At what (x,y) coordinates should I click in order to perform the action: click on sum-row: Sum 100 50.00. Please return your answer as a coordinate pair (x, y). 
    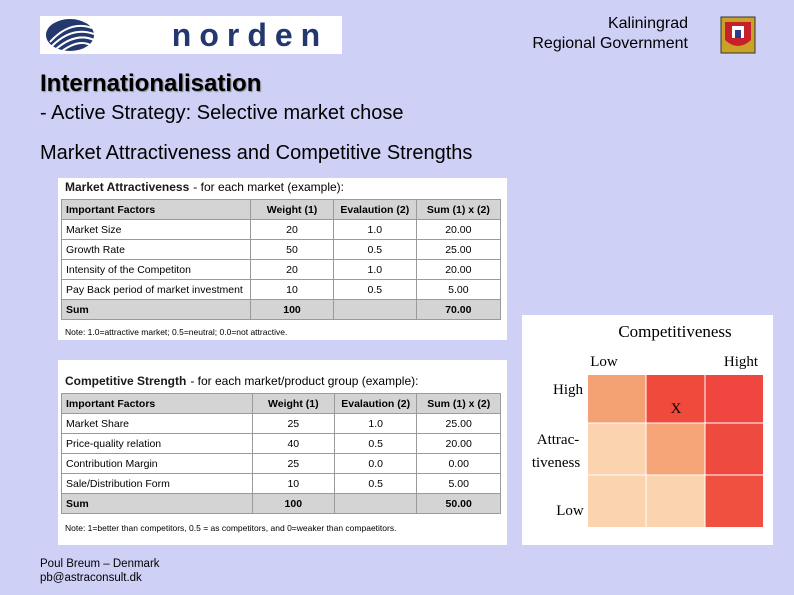
    Looking at the image, I should click on (281, 503).